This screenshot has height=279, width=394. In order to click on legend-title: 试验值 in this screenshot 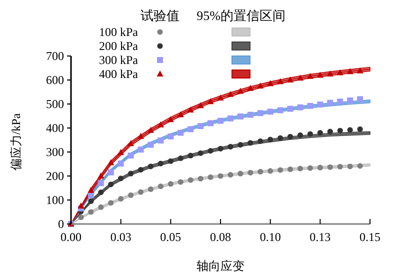, I will do `click(160, 15)`.